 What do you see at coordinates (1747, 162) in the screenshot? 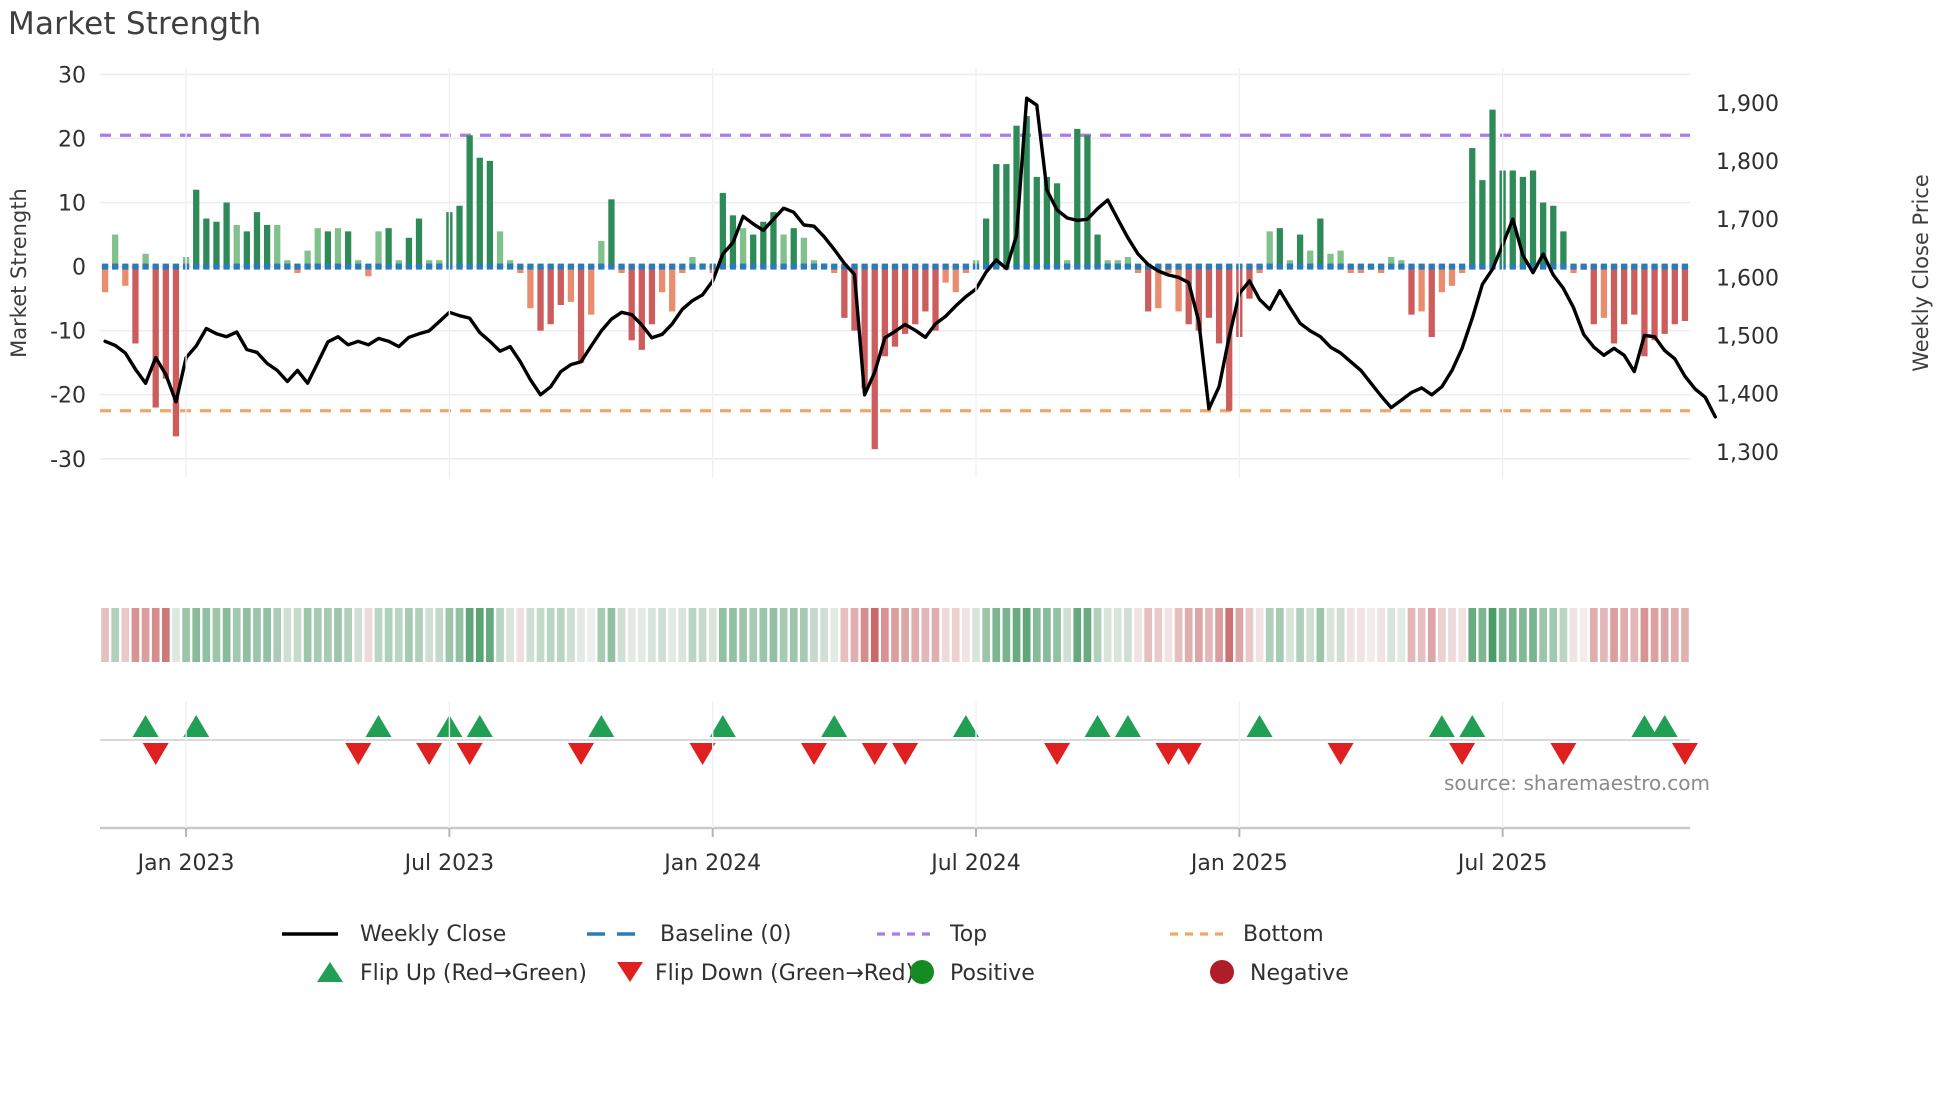
I see `y-axis-tick-right: 1,800` at bounding box center [1747, 162].